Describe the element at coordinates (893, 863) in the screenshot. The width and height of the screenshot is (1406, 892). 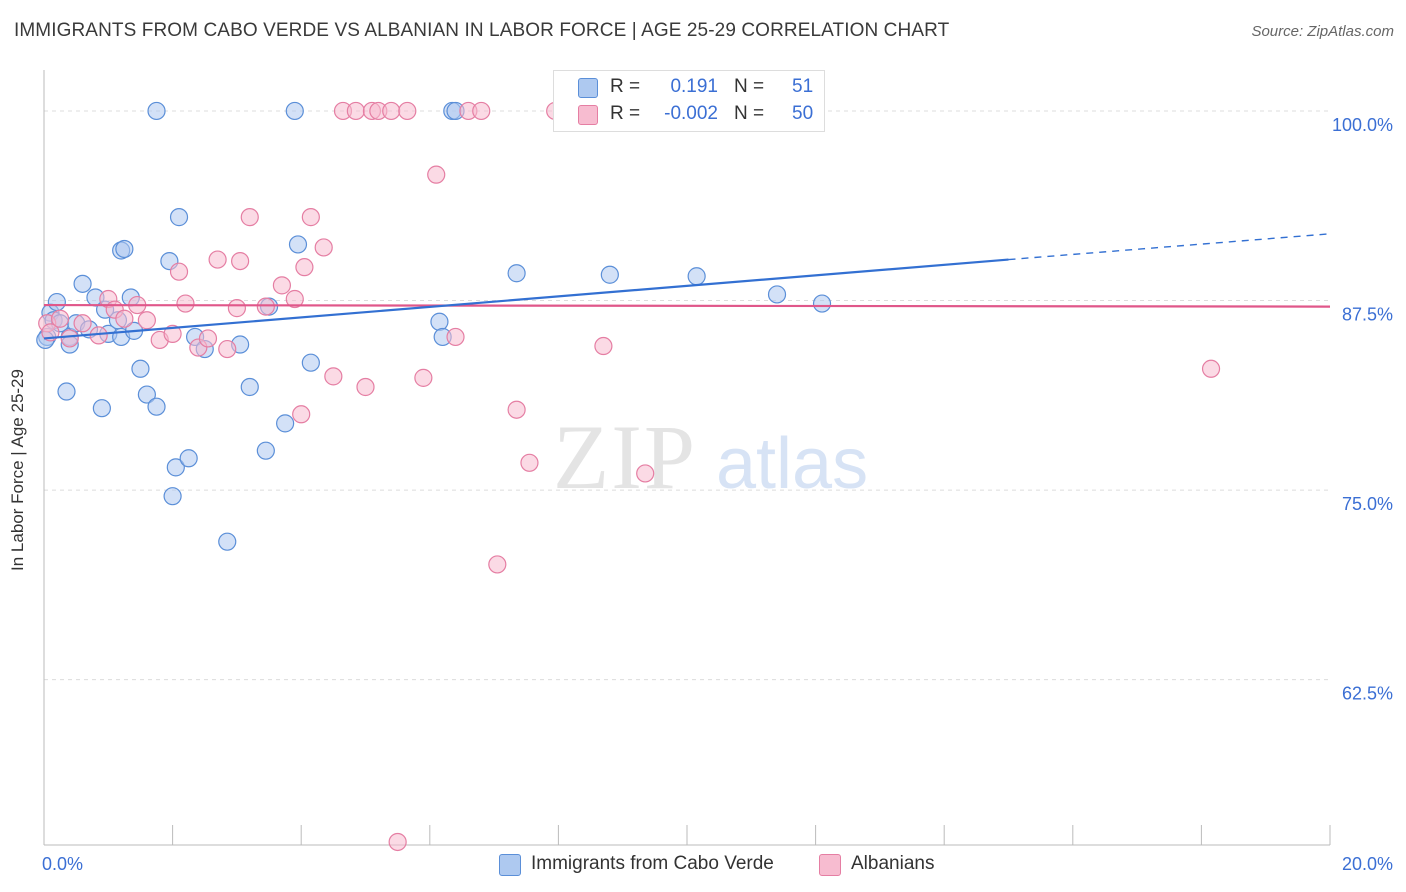
I see `bottom-legend-label-albanians: Albanians` at that location.